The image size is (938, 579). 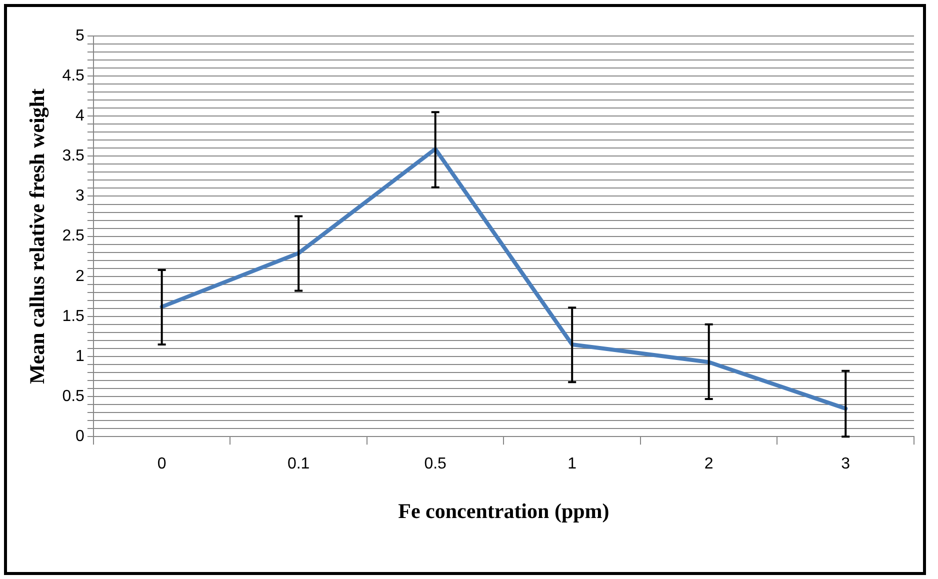 I want to click on x-tick-label: 2, so click(x=709, y=464).